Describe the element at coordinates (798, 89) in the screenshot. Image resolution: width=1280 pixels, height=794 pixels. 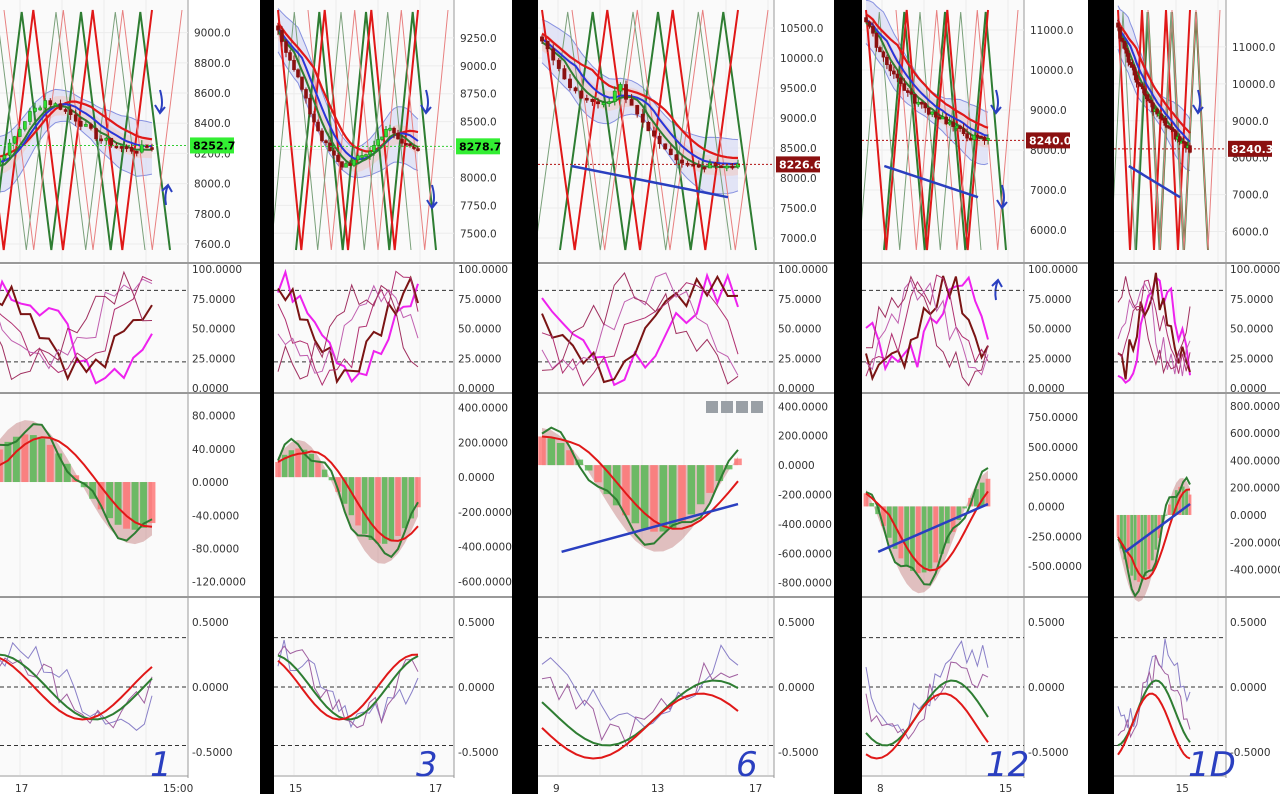
I see `price-tick-label: 9500.0` at that location.